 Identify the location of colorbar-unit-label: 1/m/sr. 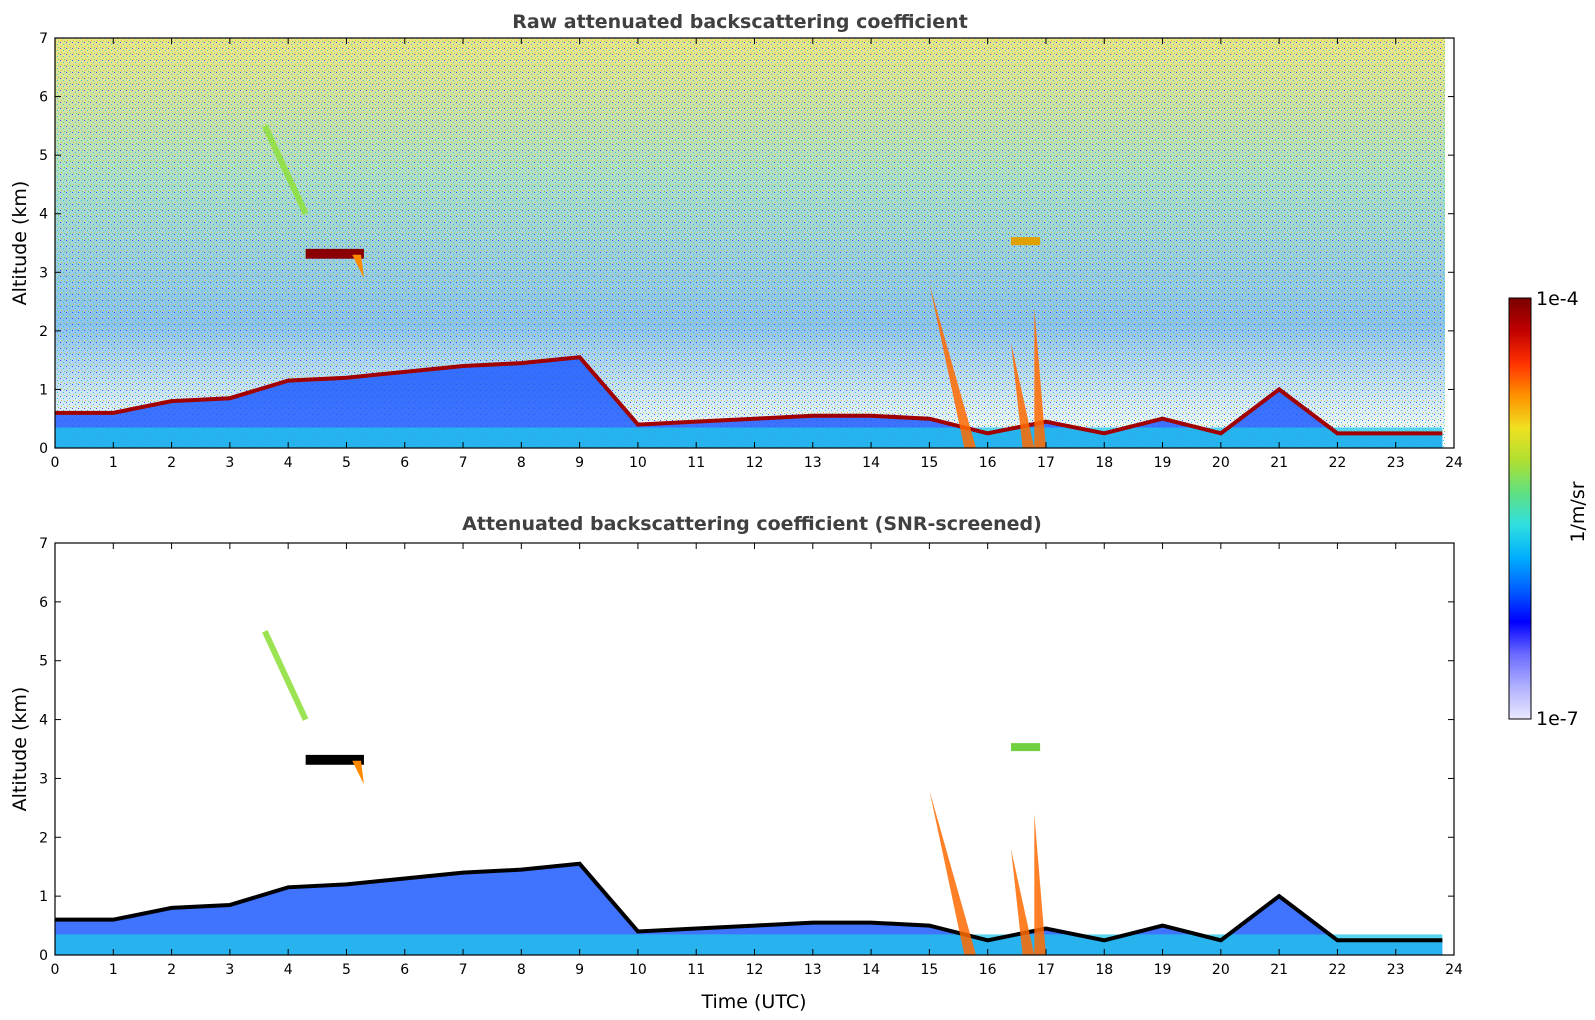
(1578, 511).